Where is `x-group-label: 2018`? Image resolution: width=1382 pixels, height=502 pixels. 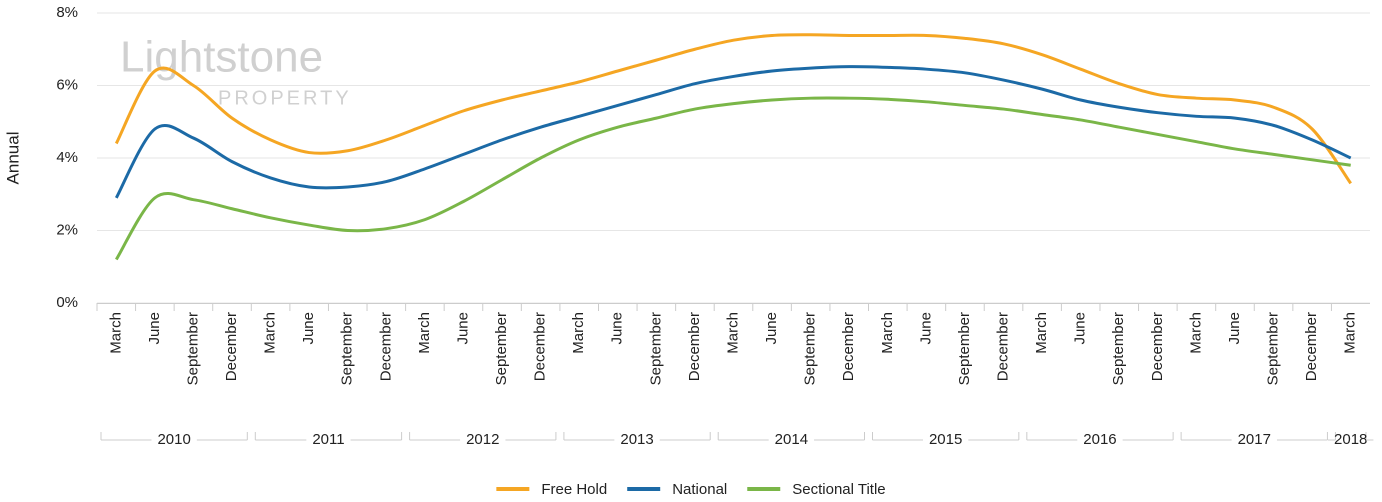 x-group-label: 2018 is located at coordinates (1350, 439).